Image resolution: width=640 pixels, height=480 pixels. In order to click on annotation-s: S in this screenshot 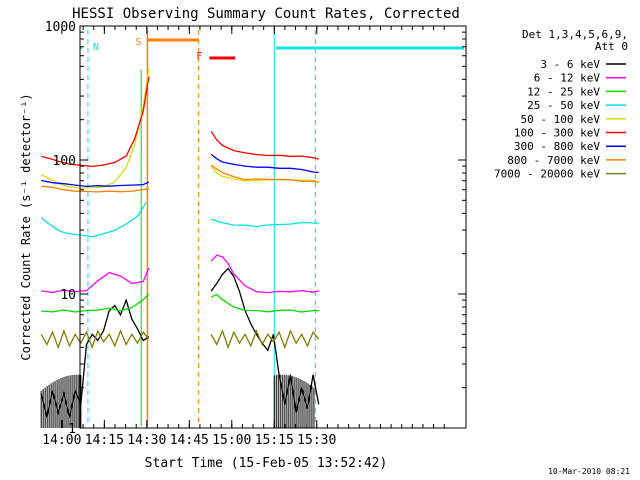, I will do `click(138, 42)`.